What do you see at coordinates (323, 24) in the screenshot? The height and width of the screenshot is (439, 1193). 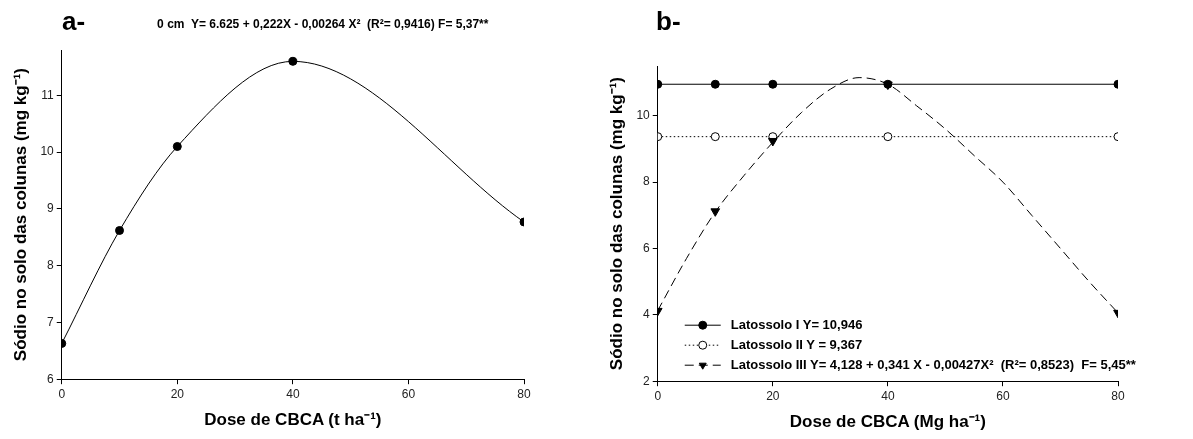 I see `chart-subtitle: 0 cm Y= 6.625 + 0,222X - 0,00264 X² (R²= 0,9416) F= 5,37**` at bounding box center [323, 24].